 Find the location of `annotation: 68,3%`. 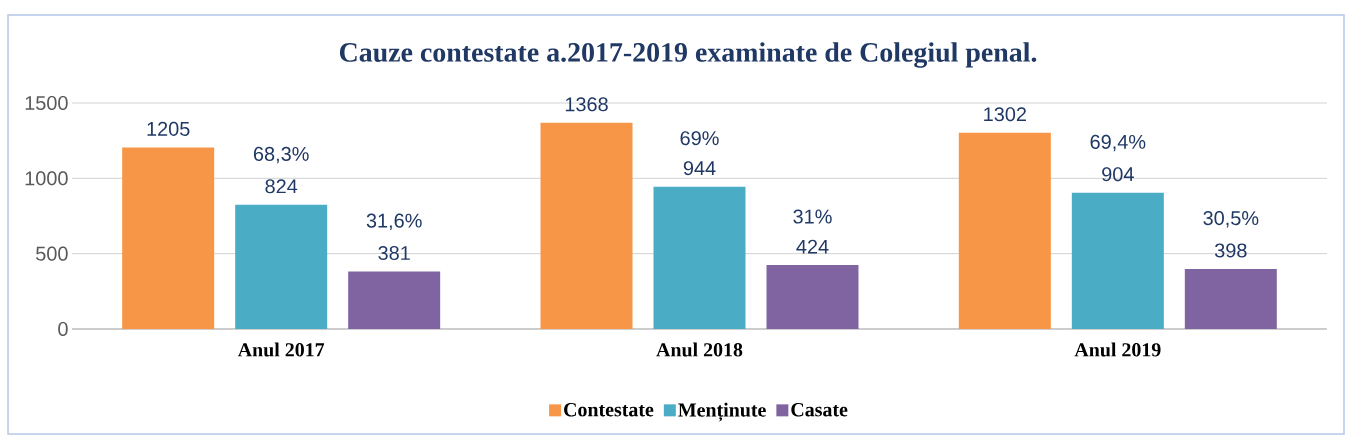

annotation: 68,3% is located at coordinates (281, 155).